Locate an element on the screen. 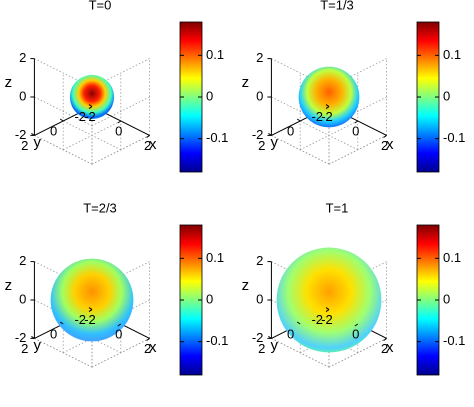  panel-title: T=0 is located at coordinates (100, 6).